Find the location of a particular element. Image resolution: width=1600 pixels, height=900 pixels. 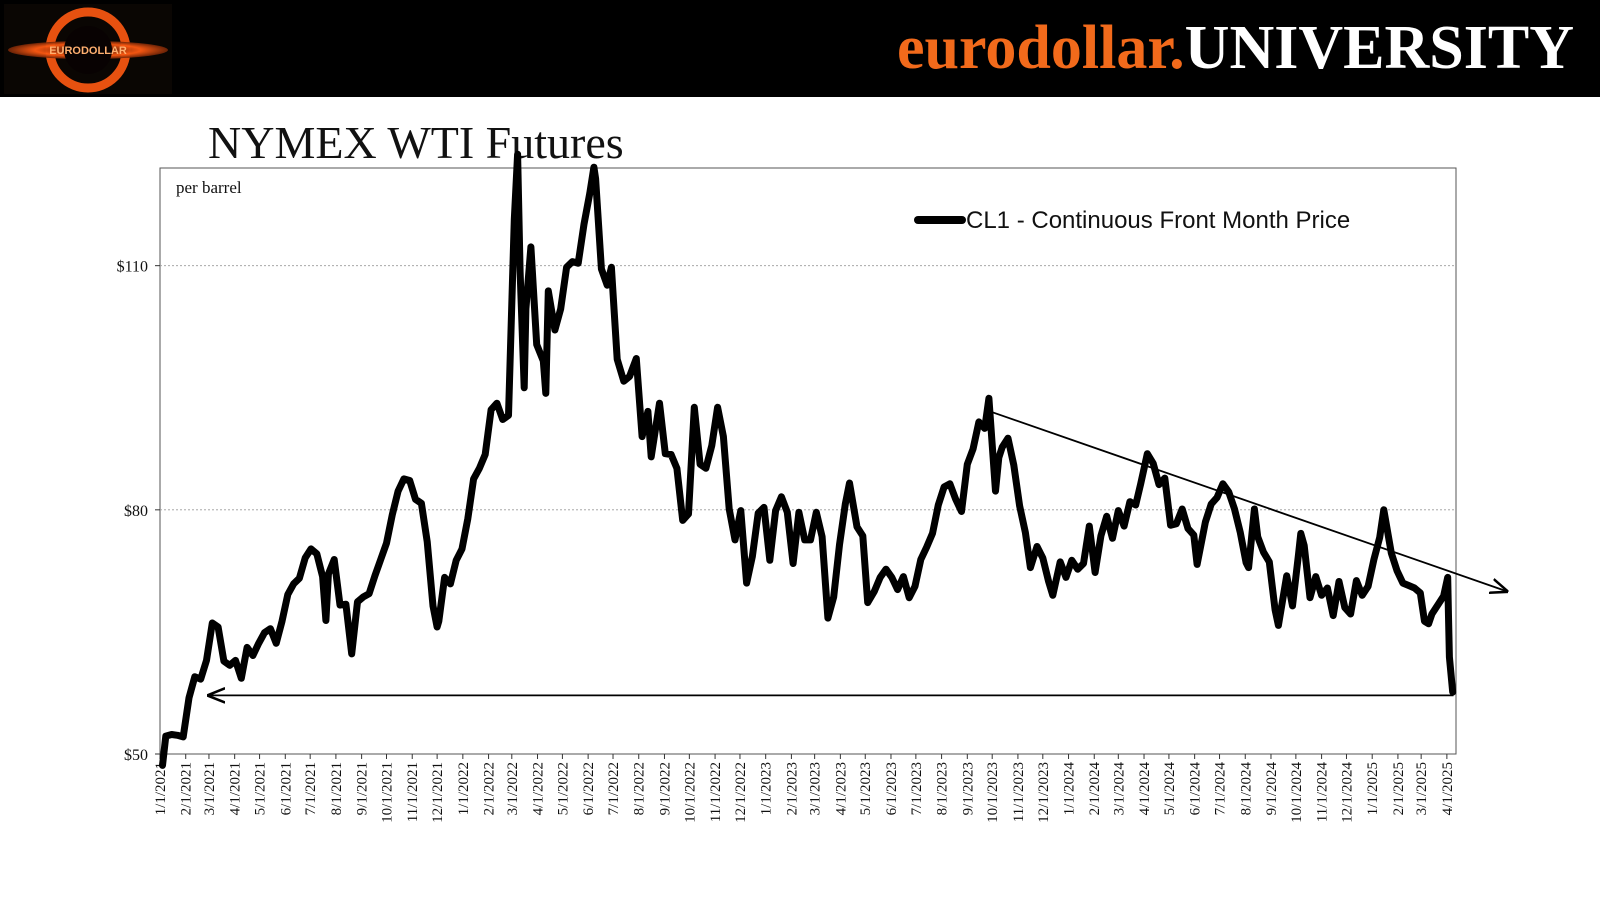

x-tick-label: 6/1/2023 is located at coordinates (892, 788).